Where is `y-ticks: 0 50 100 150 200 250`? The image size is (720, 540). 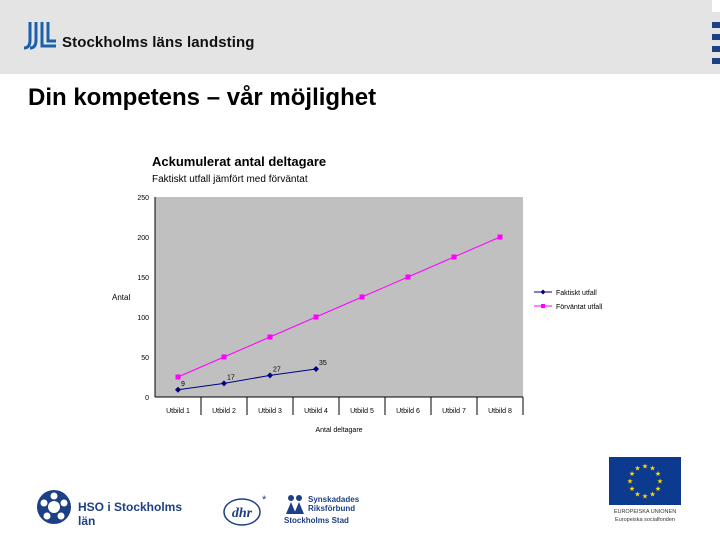 y-ticks: 0 50 100 150 200 250 is located at coordinates (143, 298).